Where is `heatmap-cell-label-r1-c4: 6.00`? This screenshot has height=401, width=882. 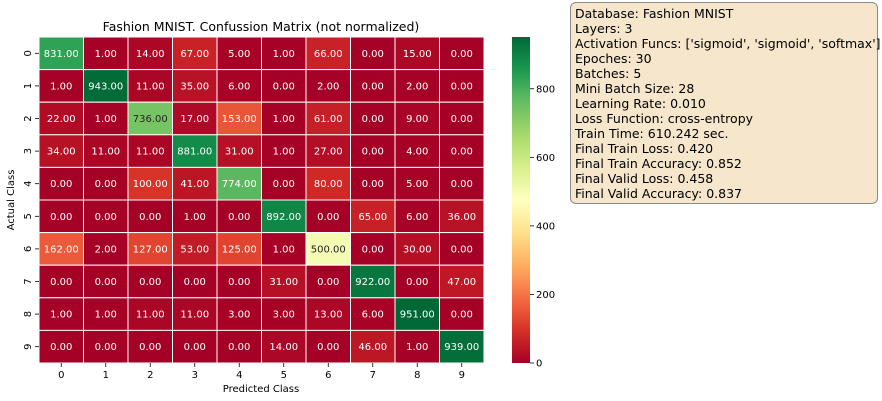 heatmap-cell-label-r1-c4: 6.00 is located at coordinates (239, 86).